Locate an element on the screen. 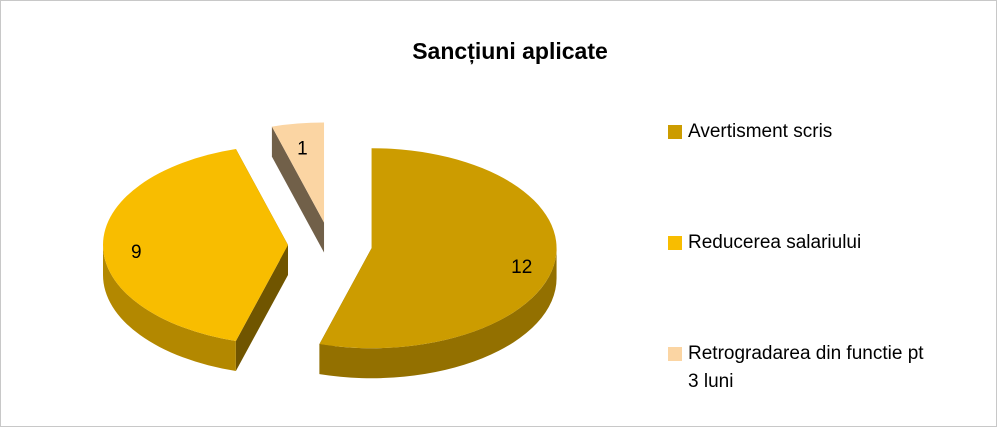  legend-label: Retrogradarea din functie pt 3 luni is located at coordinates (806, 367).